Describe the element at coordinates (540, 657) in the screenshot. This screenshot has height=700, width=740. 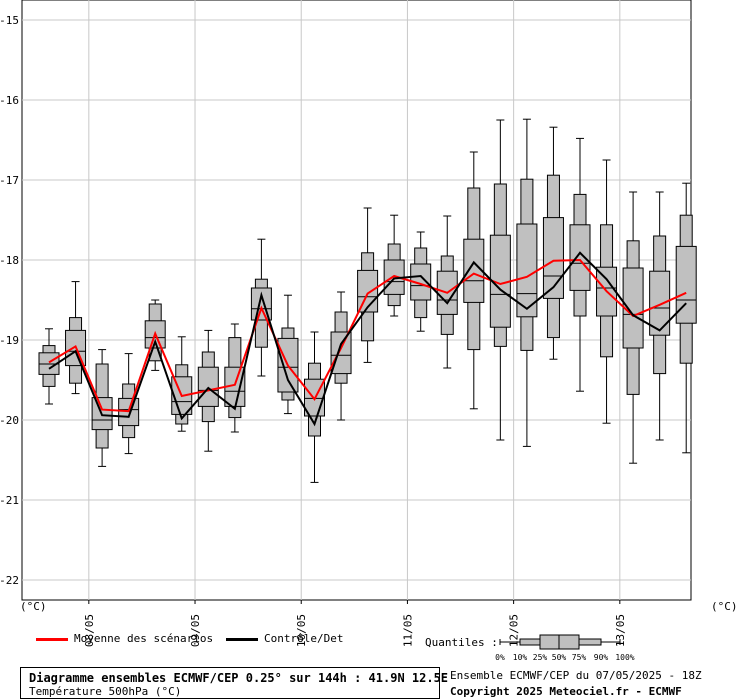
I see `quantile-tick-label: 25%` at that location.